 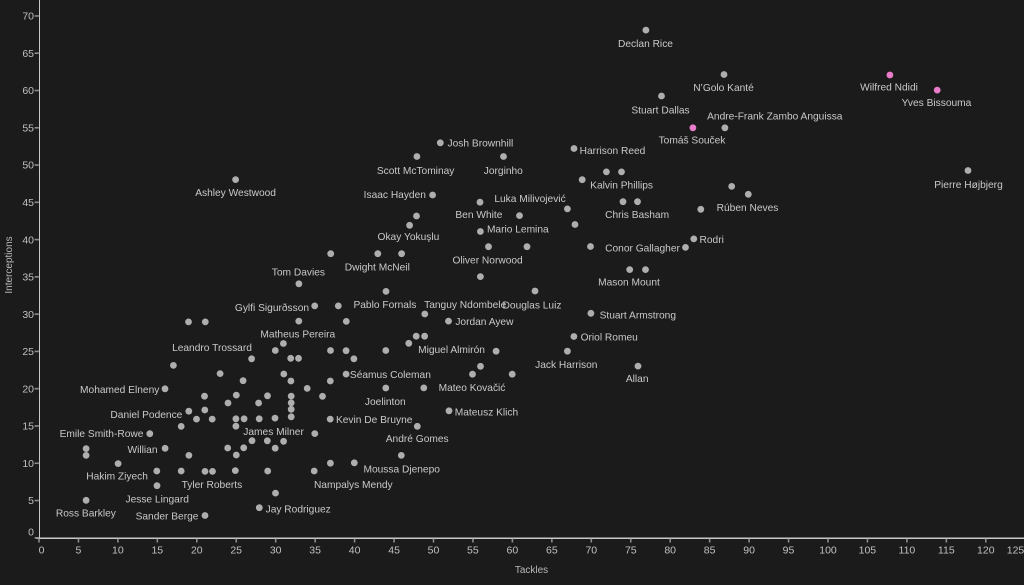 I want to click on svg-text: Allan, so click(x=637, y=379).